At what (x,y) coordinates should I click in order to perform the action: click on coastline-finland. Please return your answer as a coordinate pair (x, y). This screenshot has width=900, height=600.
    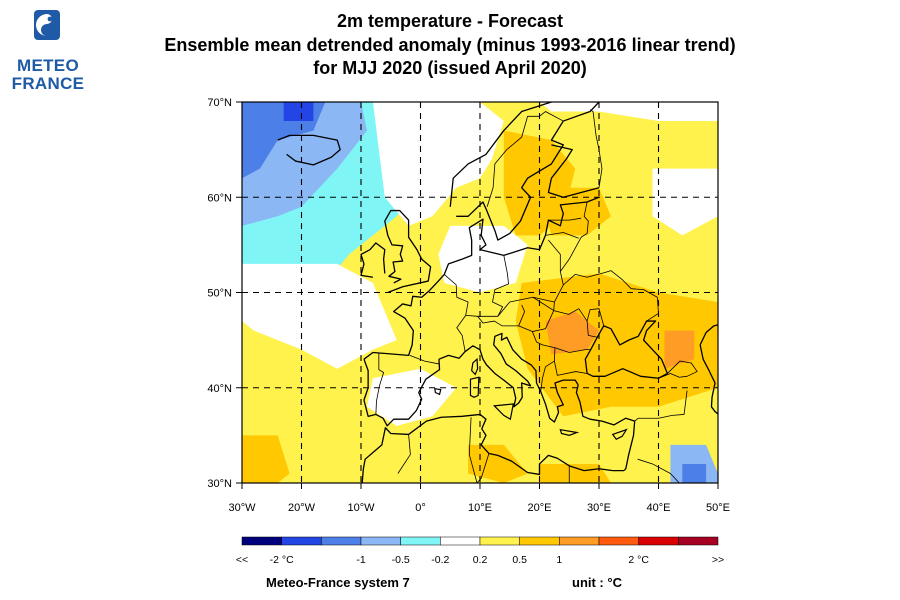
    Looking at the image, I should click on (573, 171).